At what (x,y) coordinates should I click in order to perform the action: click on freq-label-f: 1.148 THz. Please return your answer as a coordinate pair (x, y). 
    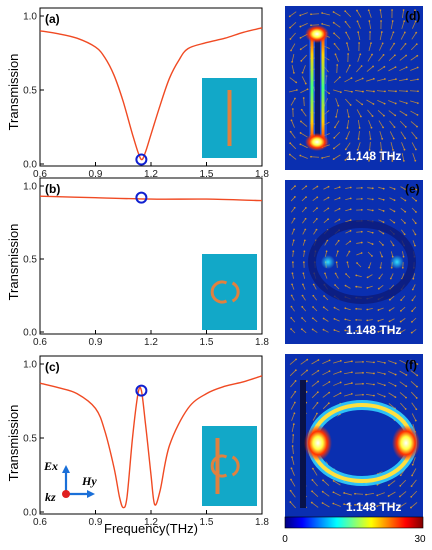
    Looking at the image, I should click on (373, 507).